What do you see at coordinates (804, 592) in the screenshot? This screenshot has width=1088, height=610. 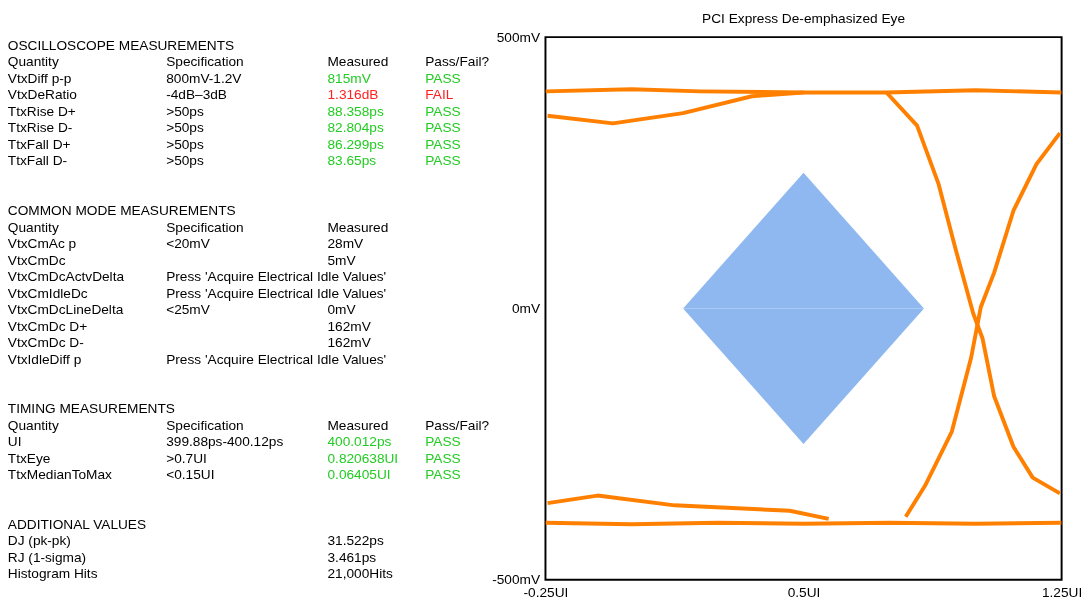 I see `x-tick-label: 0.5UI` at bounding box center [804, 592].